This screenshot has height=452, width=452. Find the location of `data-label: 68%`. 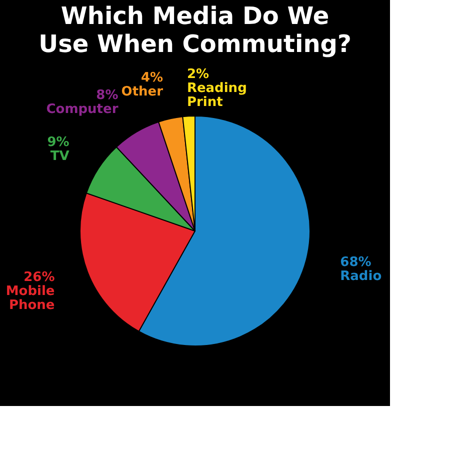

data-label: 68% is located at coordinates (356, 262).